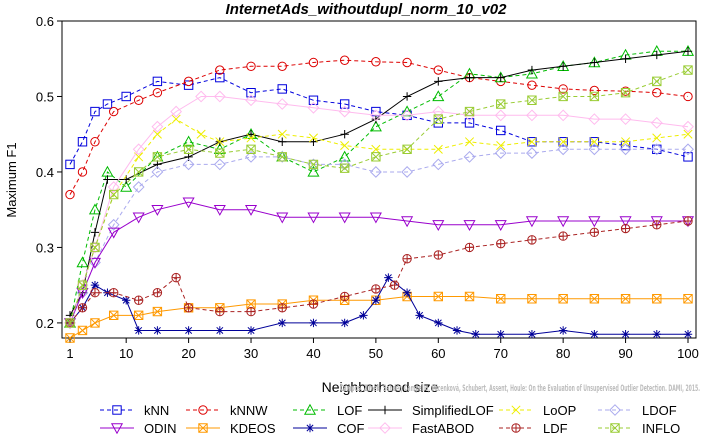  I want to click on legend-label: COF, so click(351, 427).